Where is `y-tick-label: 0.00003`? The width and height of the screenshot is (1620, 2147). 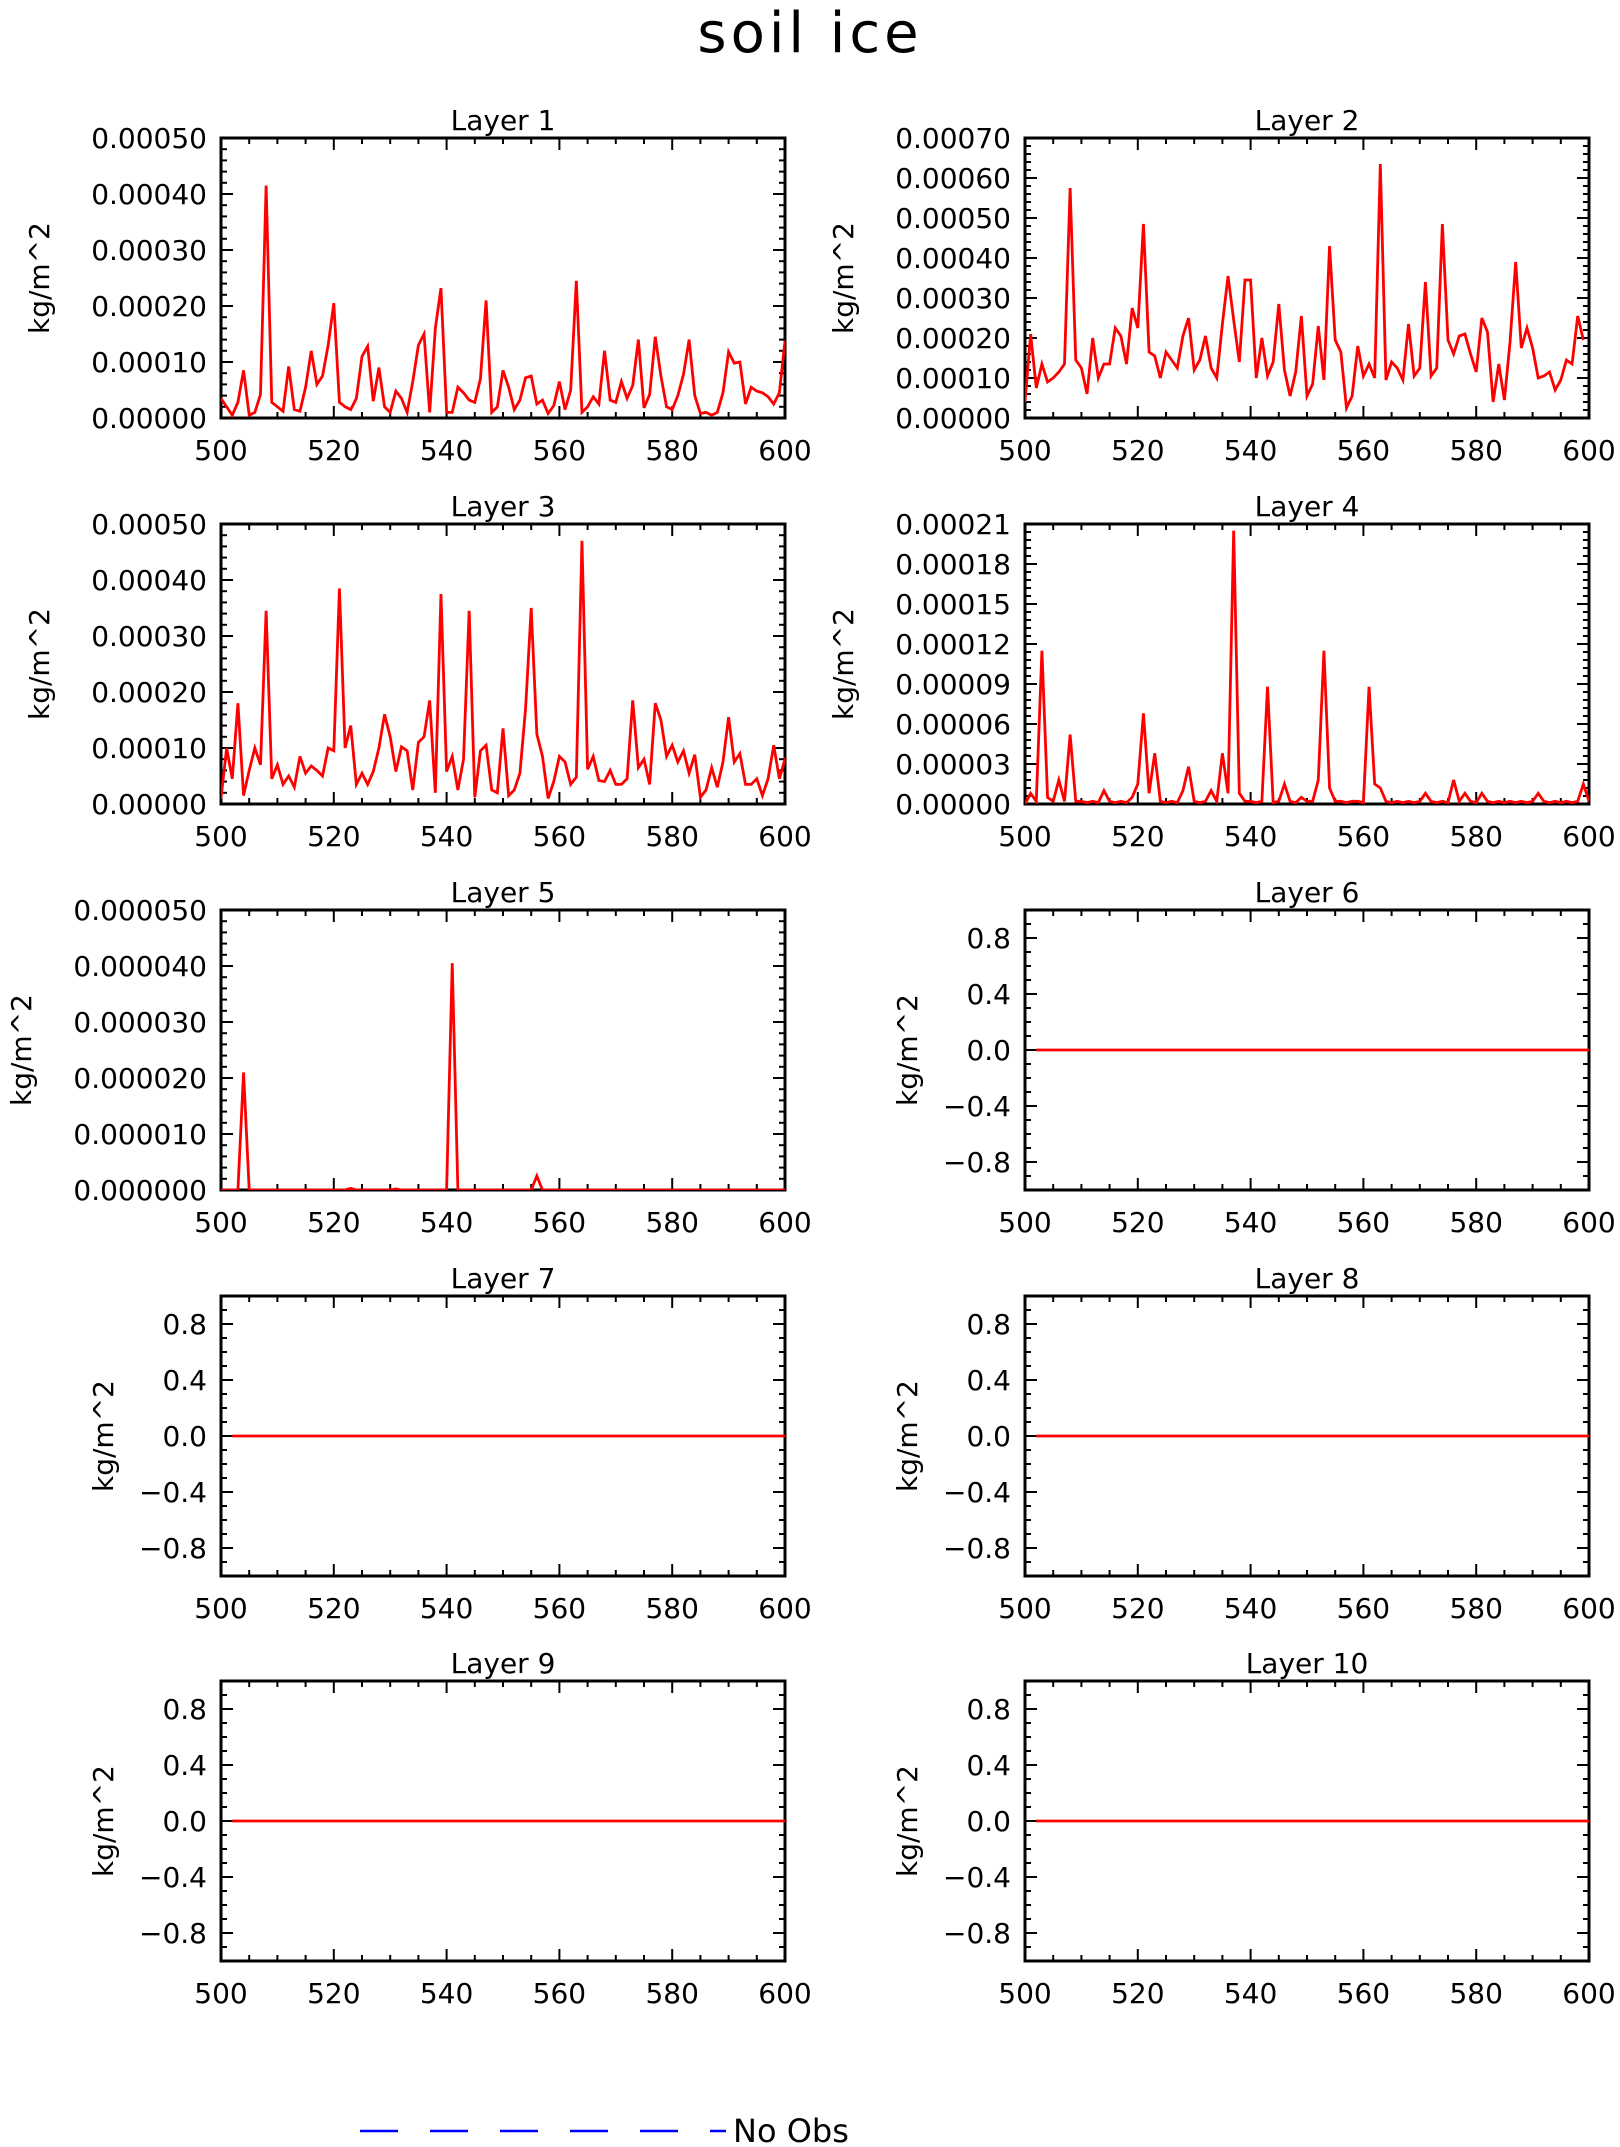
y-tick-label: 0.00003 is located at coordinates (953, 764).